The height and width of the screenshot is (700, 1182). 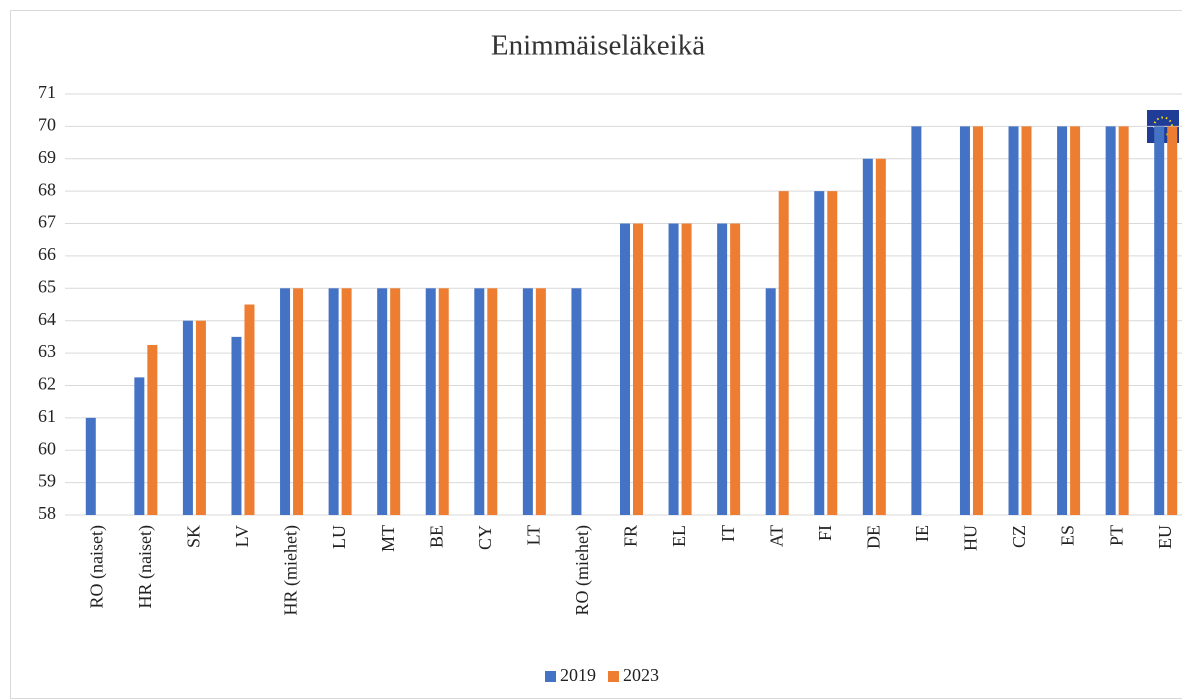 I want to click on y-tick-label: 71, so click(x=47, y=92).